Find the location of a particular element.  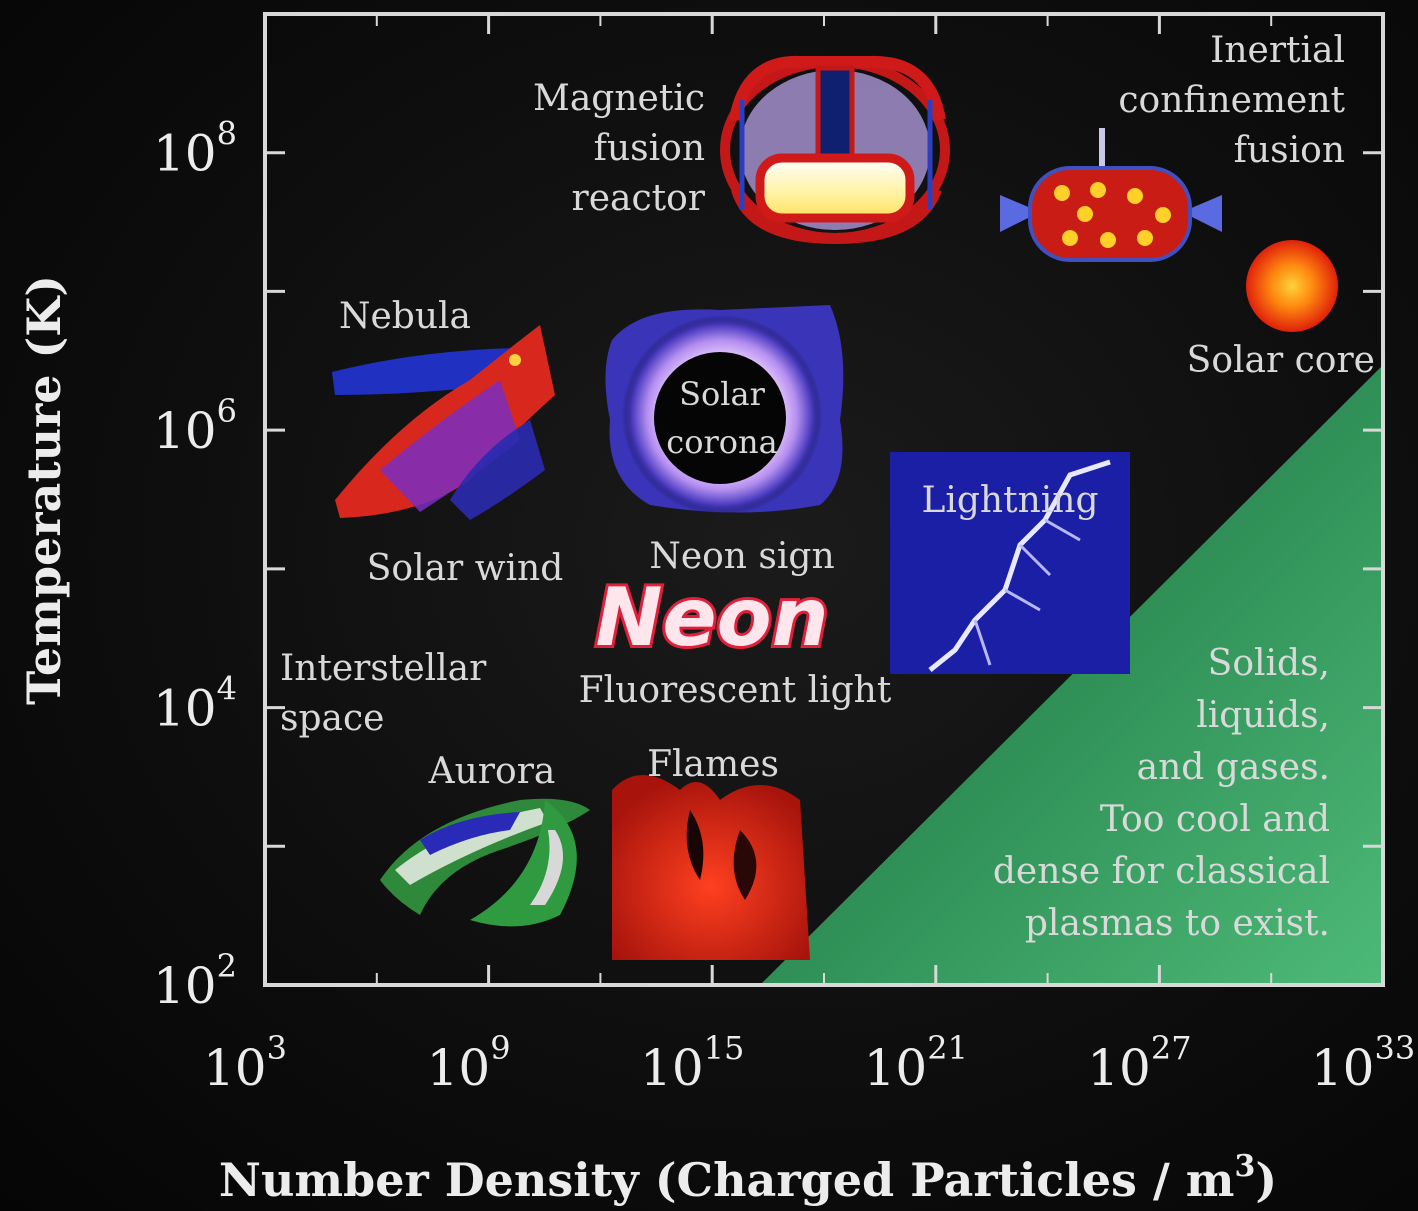

neon-icon-text: Neon is located at coordinates (711, 617).